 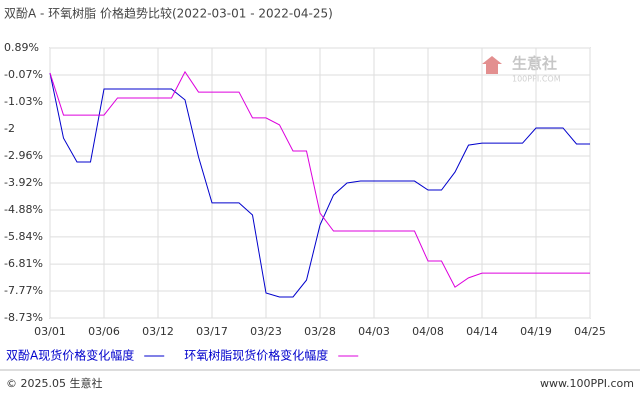 I want to click on footer-right: www.100PPI.com, so click(x=587, y=383).